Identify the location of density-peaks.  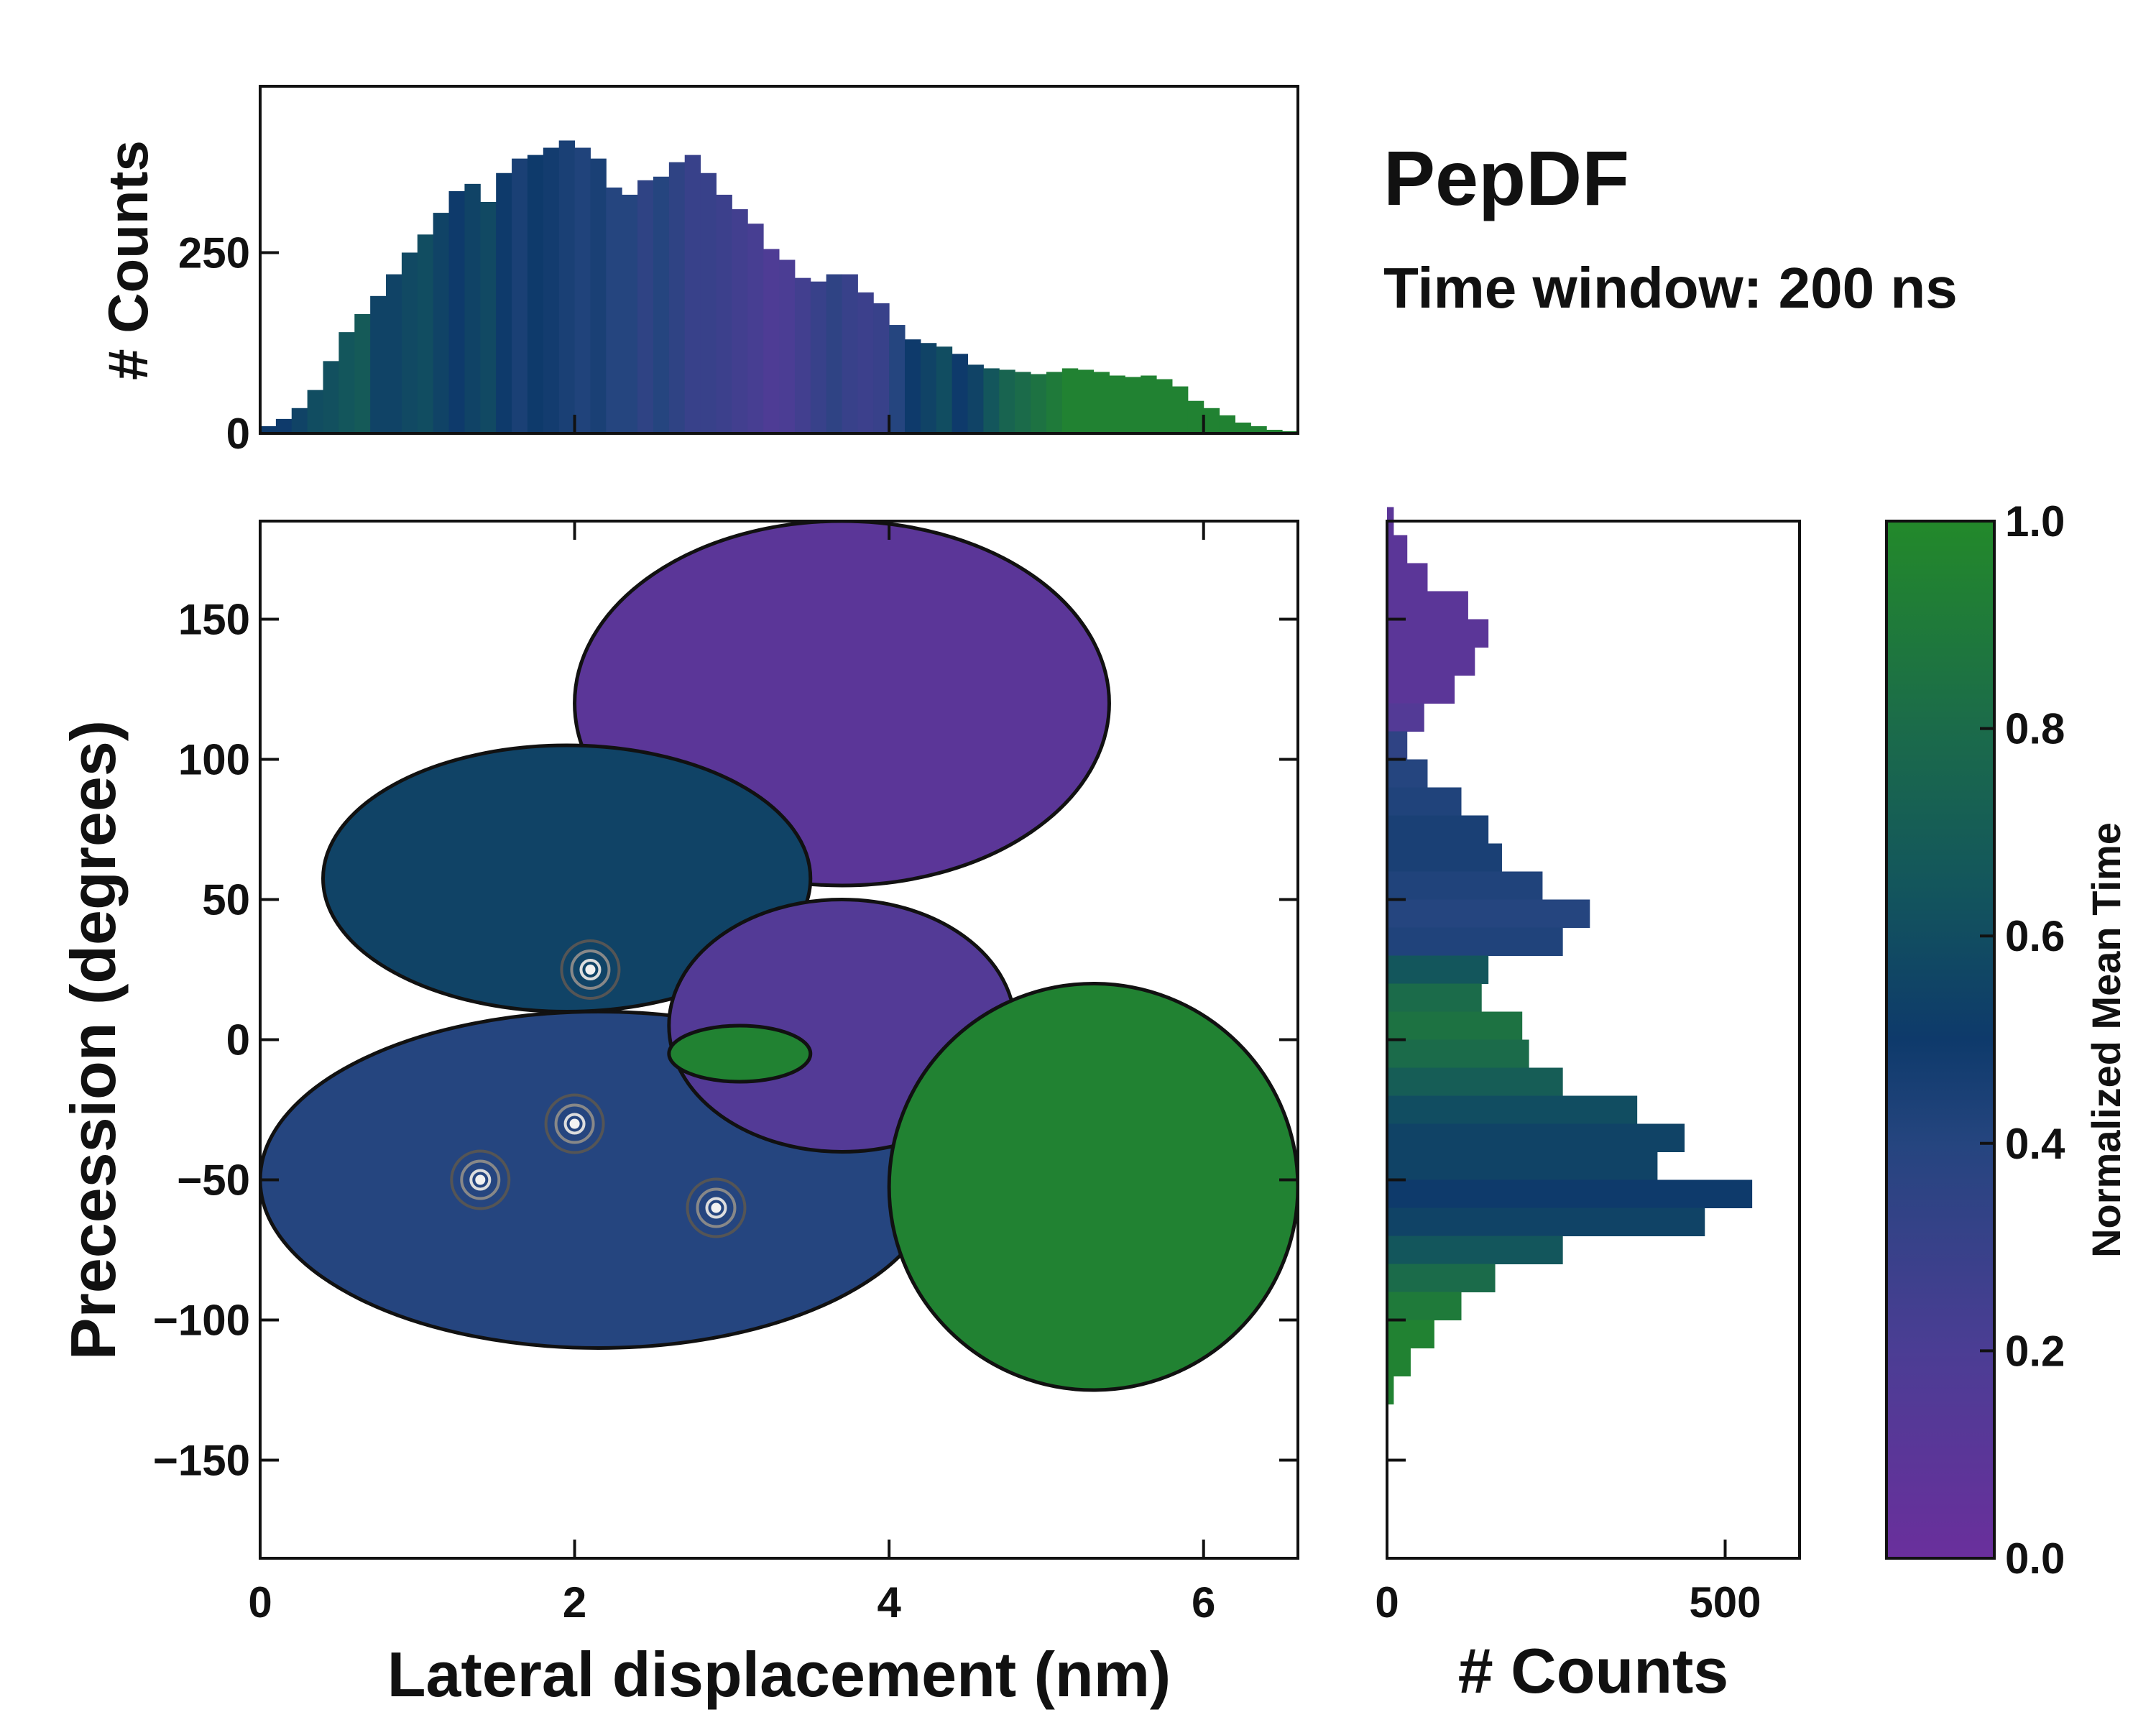
(598, 1088).